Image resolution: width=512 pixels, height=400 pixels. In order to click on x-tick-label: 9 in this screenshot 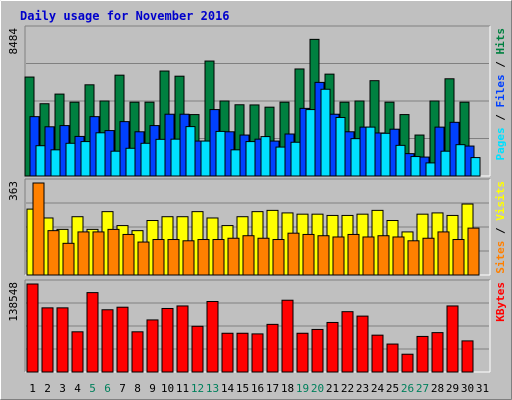, I will do `click(152, 388)`.